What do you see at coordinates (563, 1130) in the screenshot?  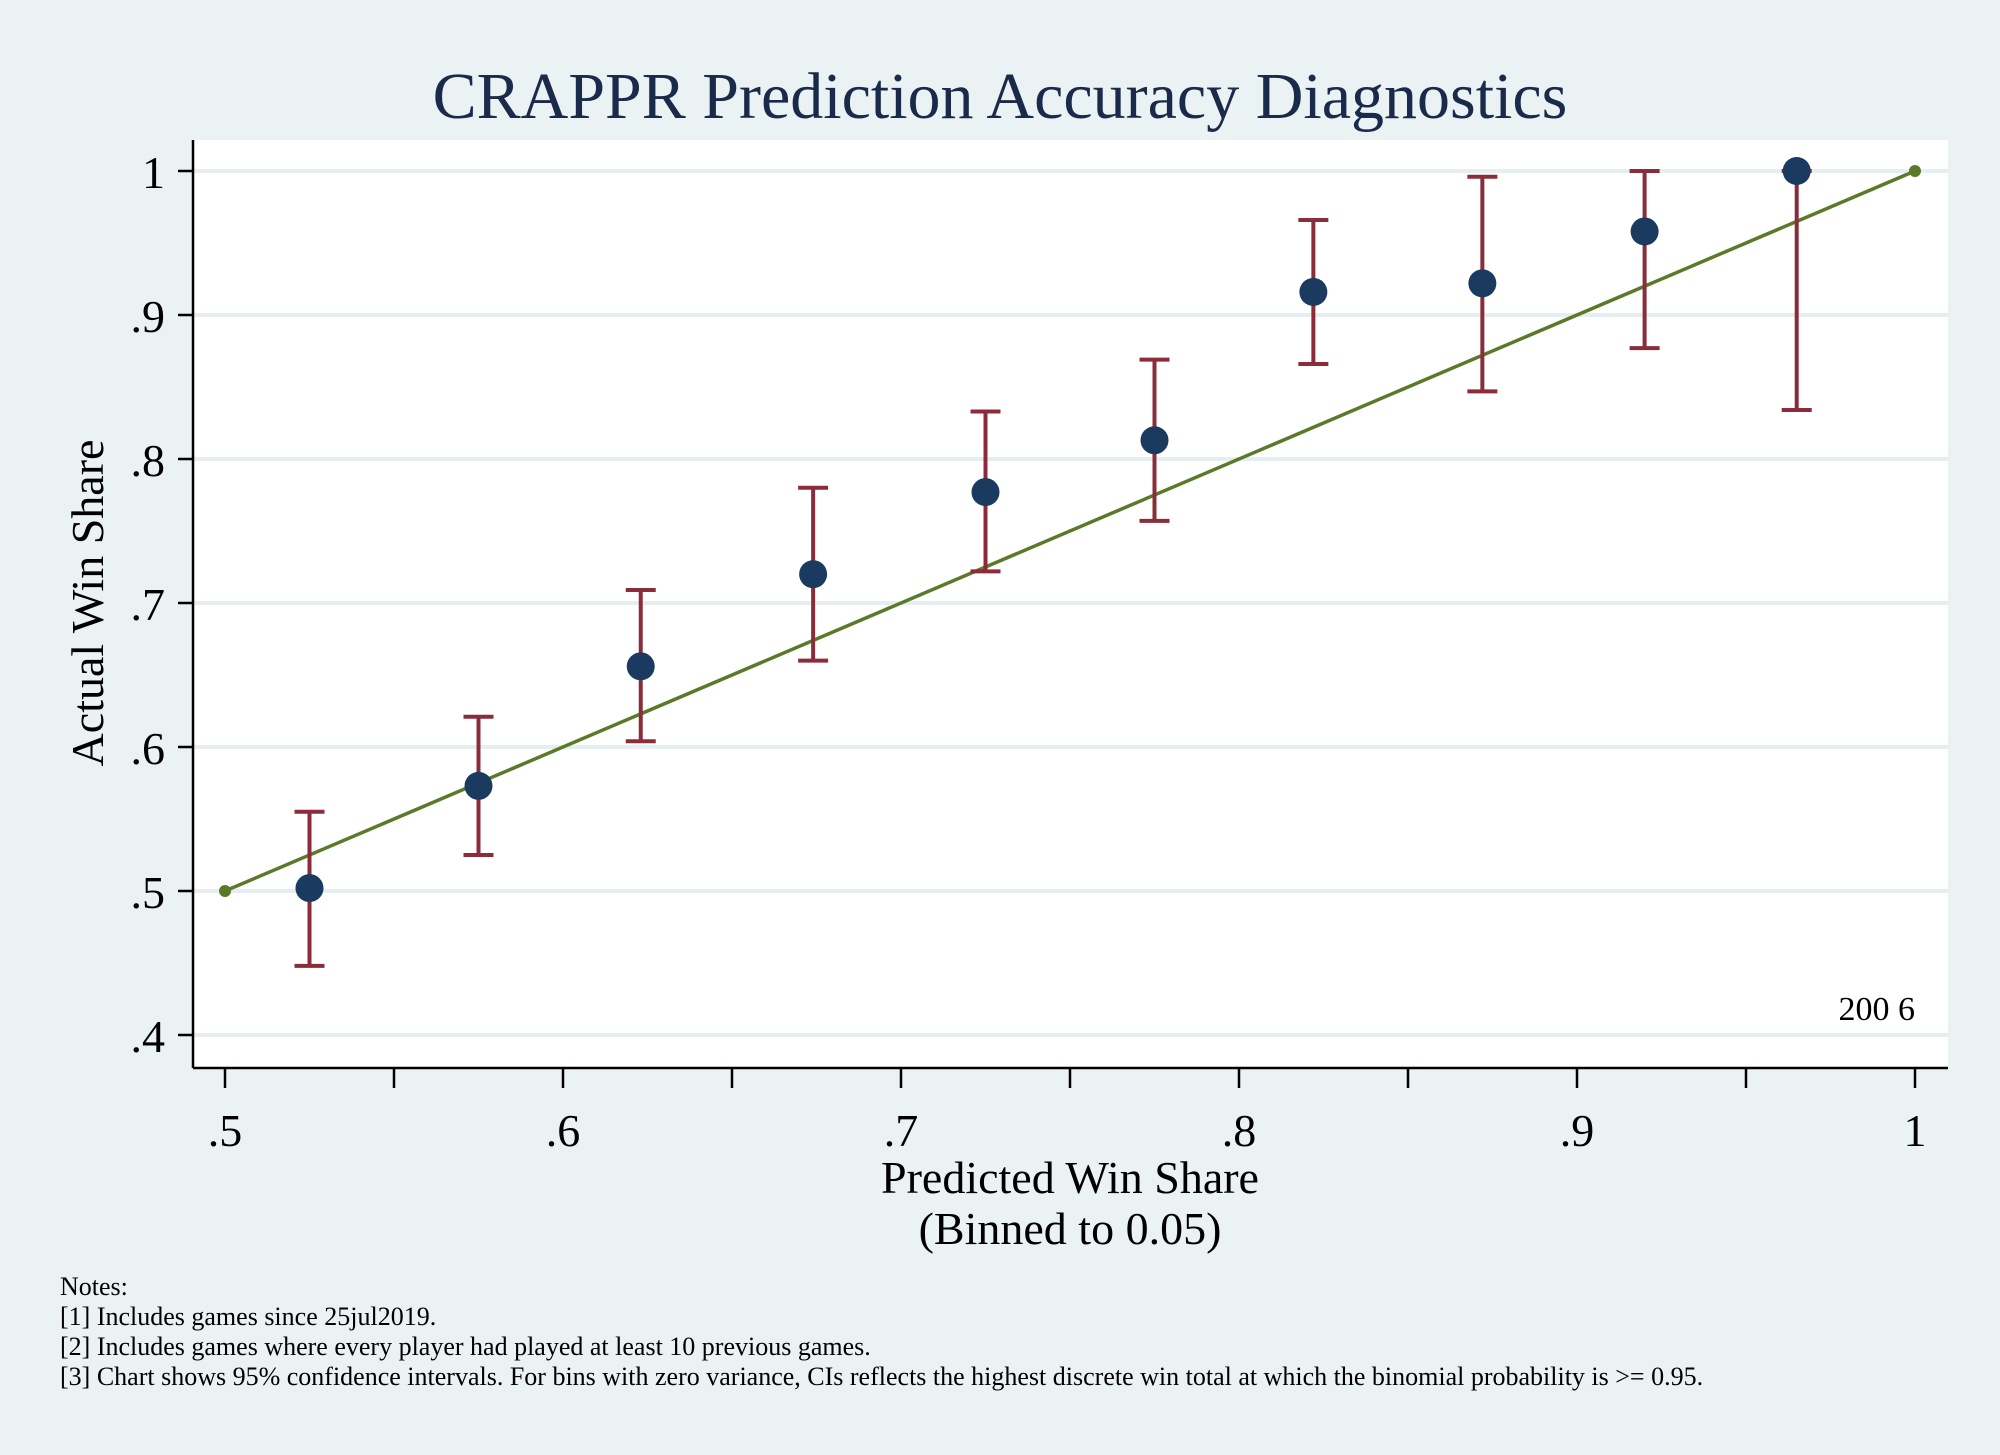 I see `x-tick-label: .6` at bounding box center [563, 1130].